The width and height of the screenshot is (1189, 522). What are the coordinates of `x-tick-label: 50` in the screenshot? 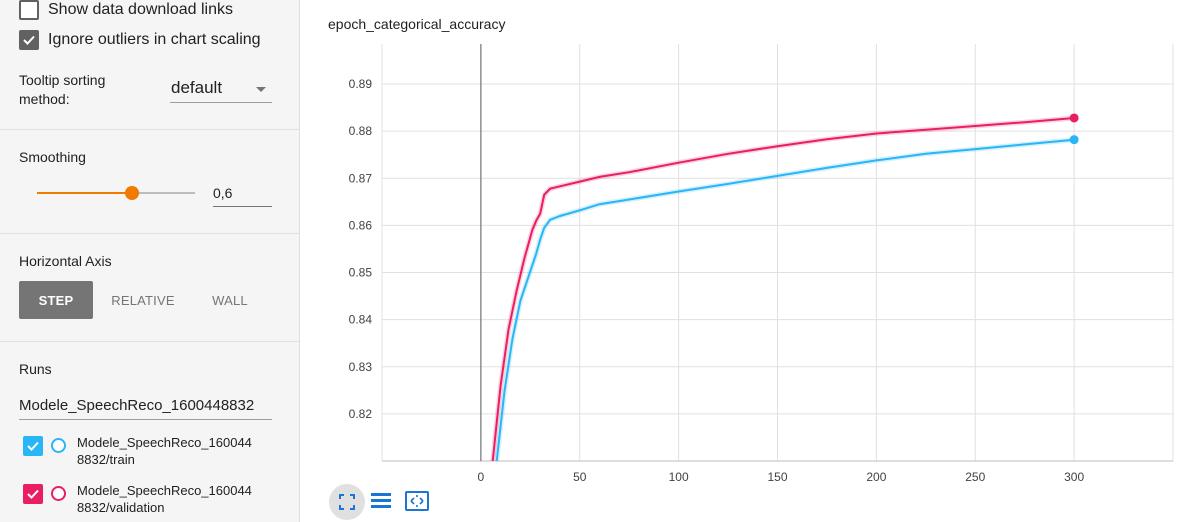 It's located at (580, 477).